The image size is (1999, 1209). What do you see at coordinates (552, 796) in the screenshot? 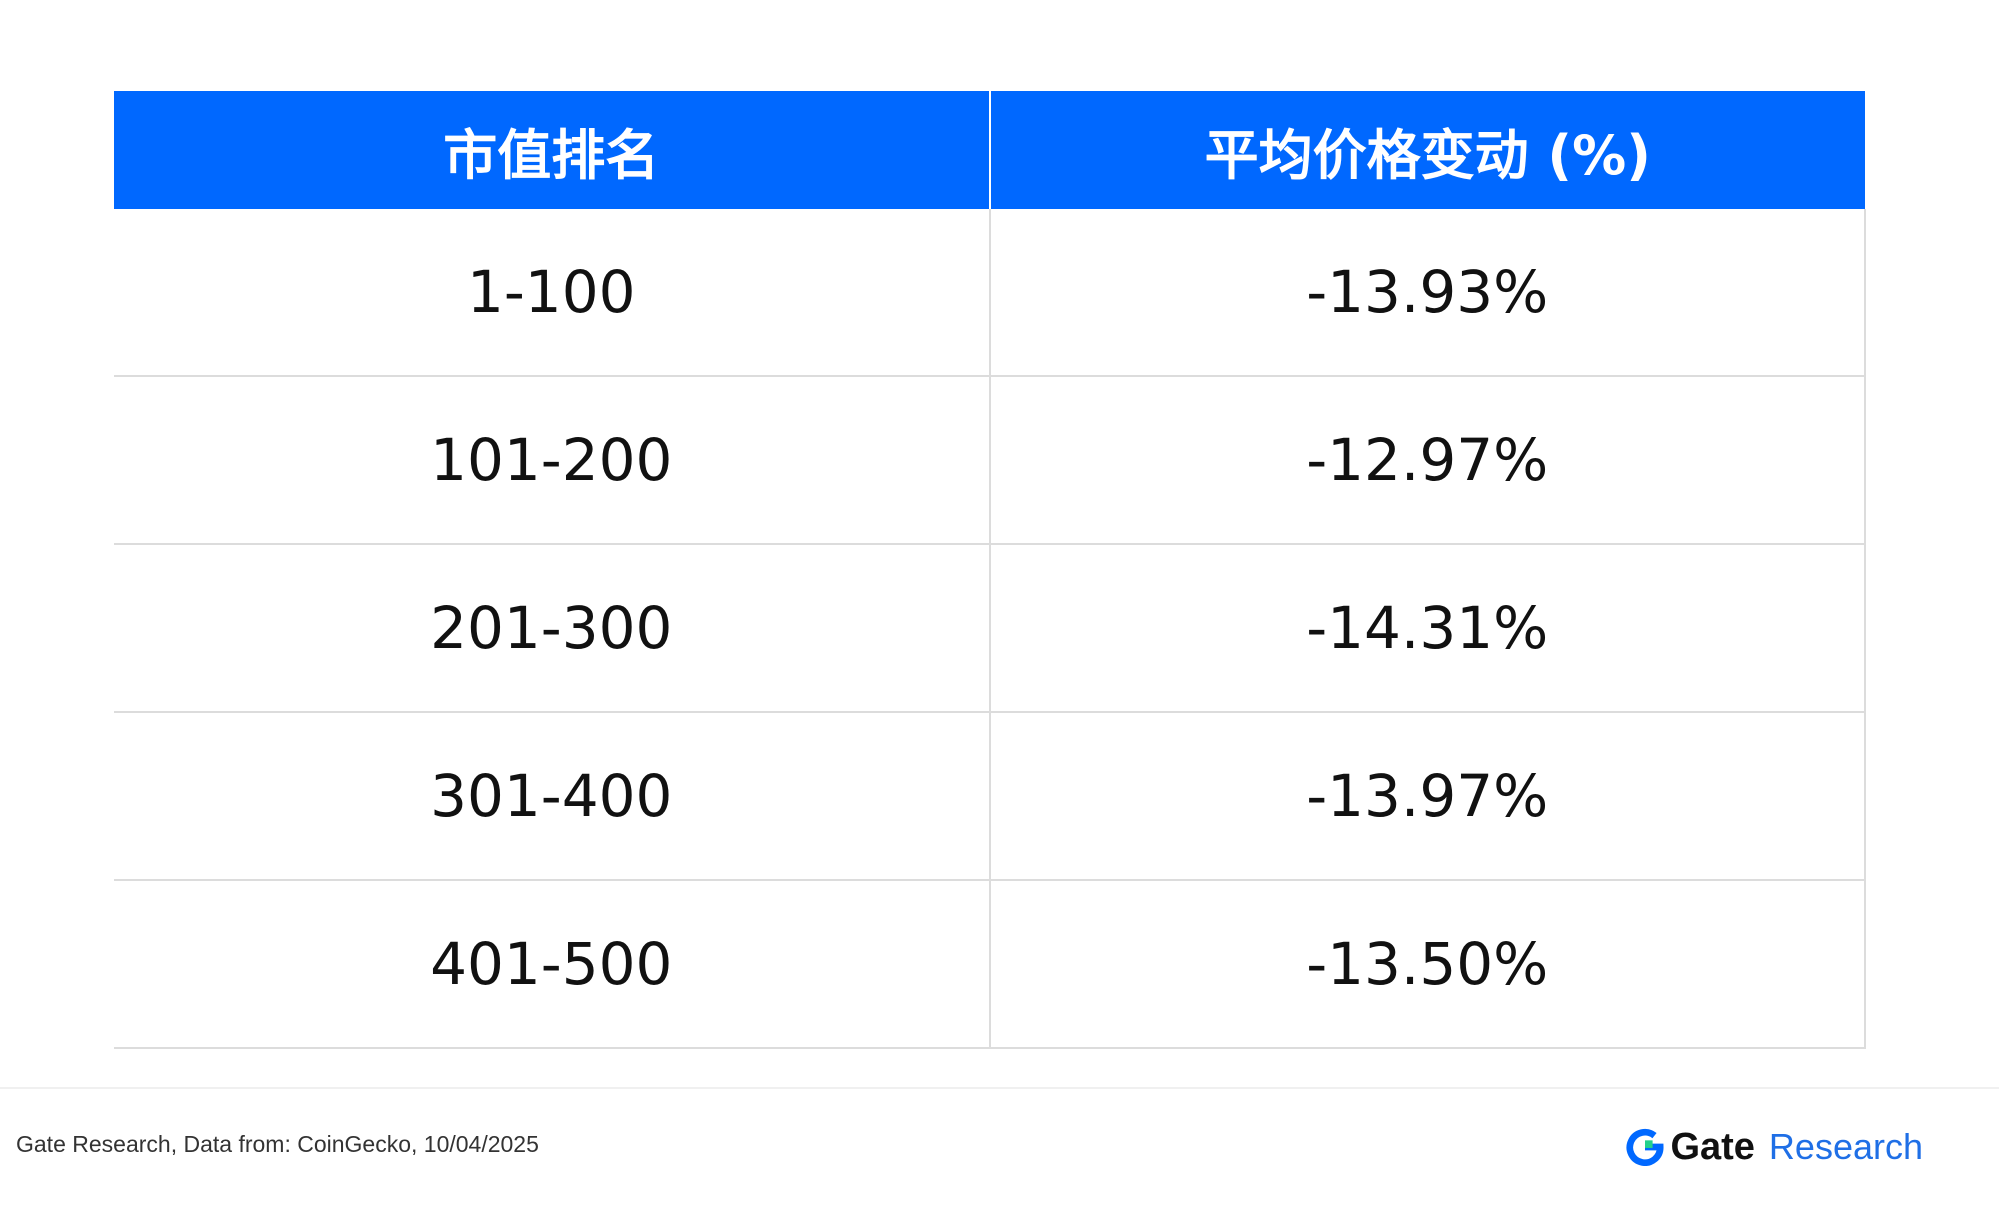
I see `rank-cell: 301-400` at bounding box center [552, 796].